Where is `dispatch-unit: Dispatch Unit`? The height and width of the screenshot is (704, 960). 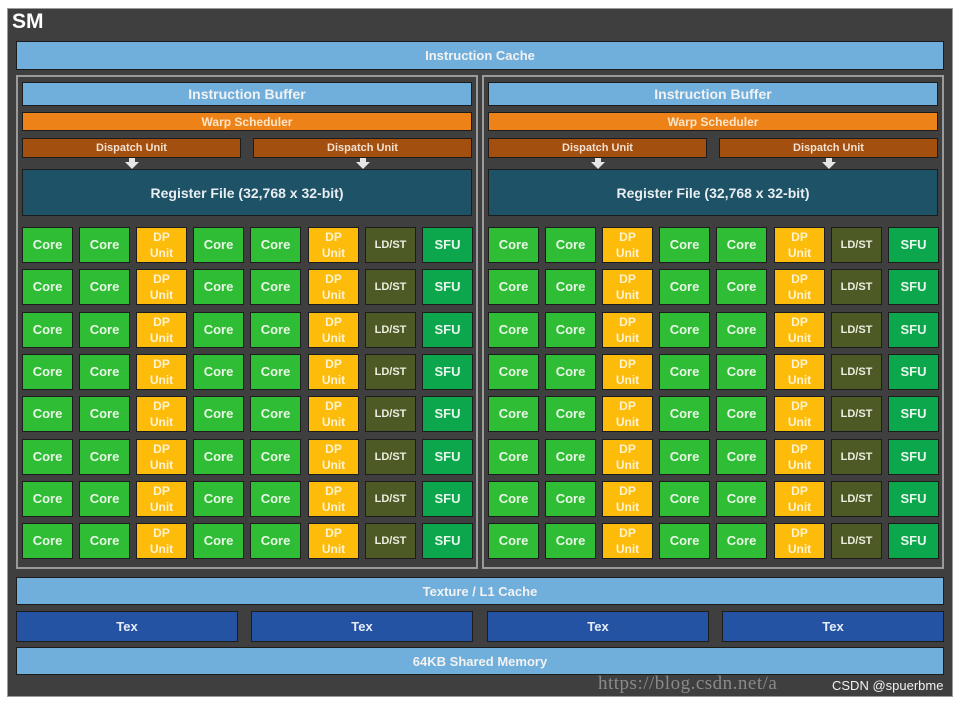
dispatch-unit: Dispatch Unit is located at coordinates (131, 148).